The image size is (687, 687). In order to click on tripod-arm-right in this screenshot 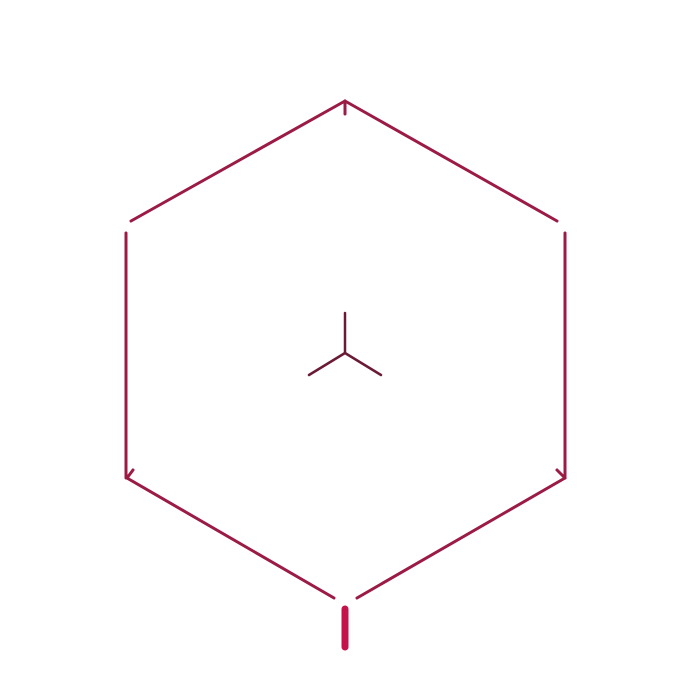, I will do `click(363, 364)`.